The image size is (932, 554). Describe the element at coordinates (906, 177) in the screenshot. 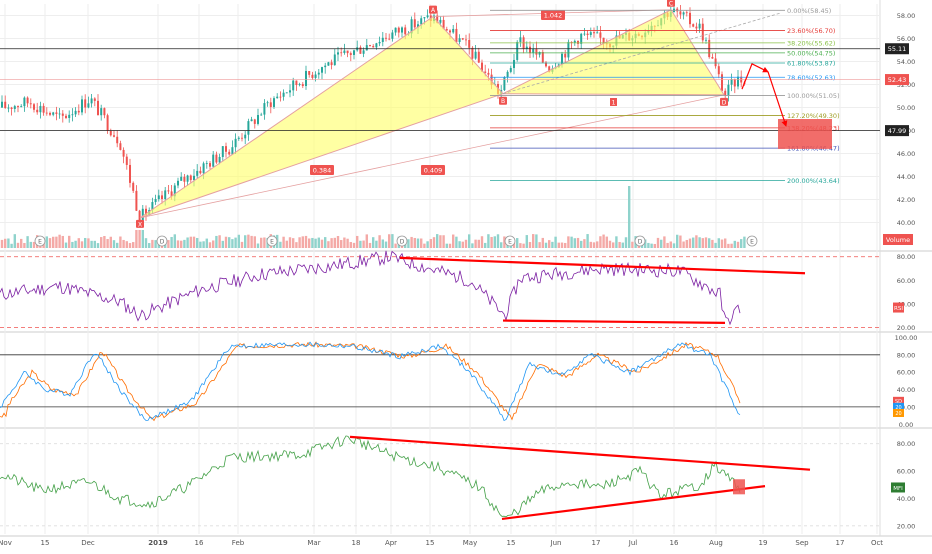

I see `price-tick-label: 44.00` at that location.